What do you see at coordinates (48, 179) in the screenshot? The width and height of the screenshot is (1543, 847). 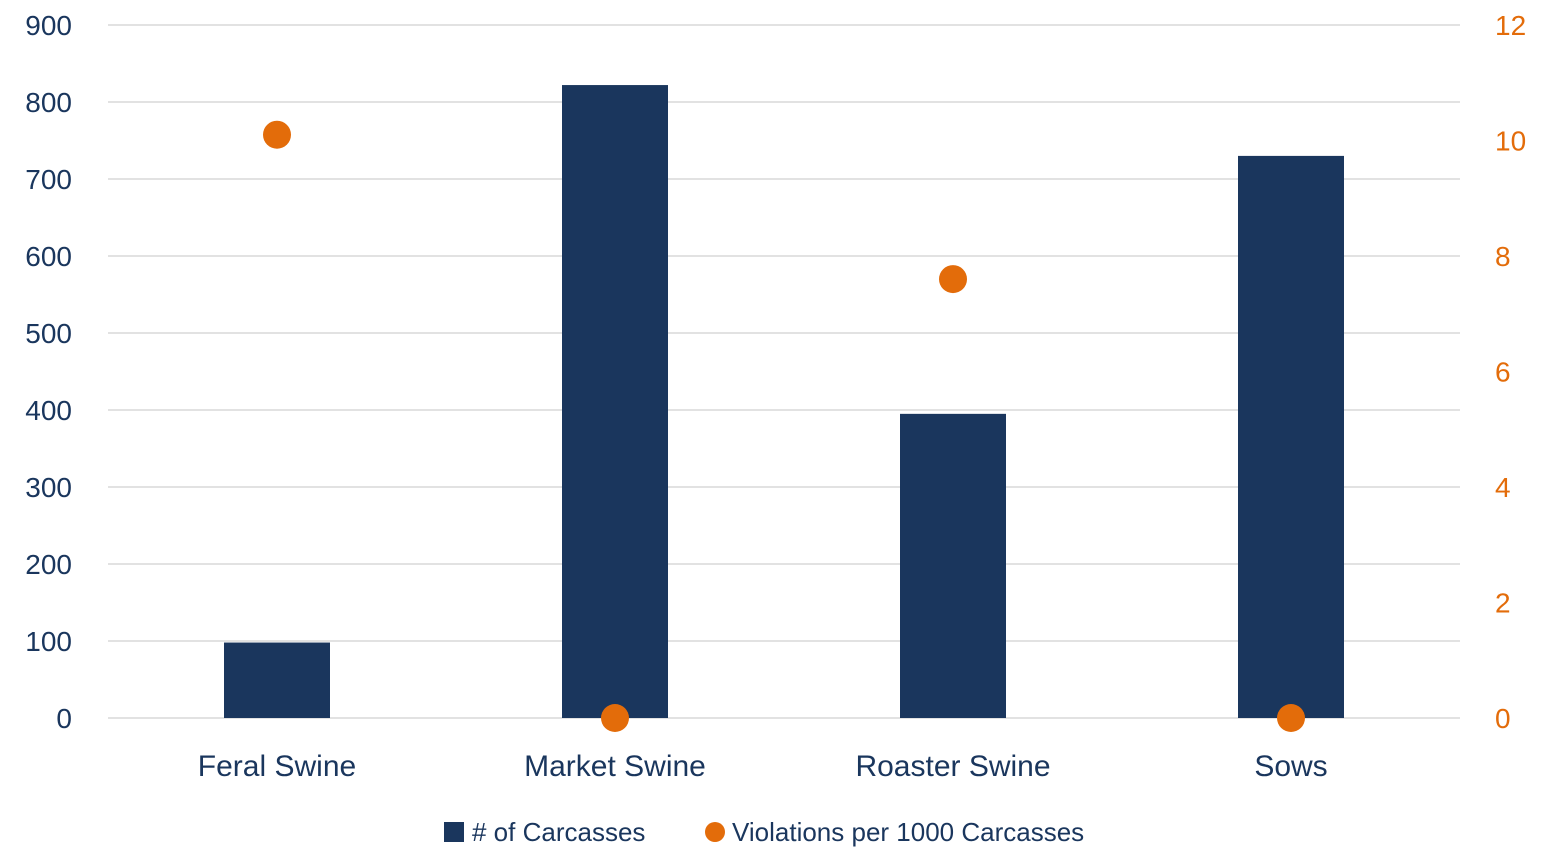 I see `left-axis-tick-label: 700` at bounding box center [48, 179].